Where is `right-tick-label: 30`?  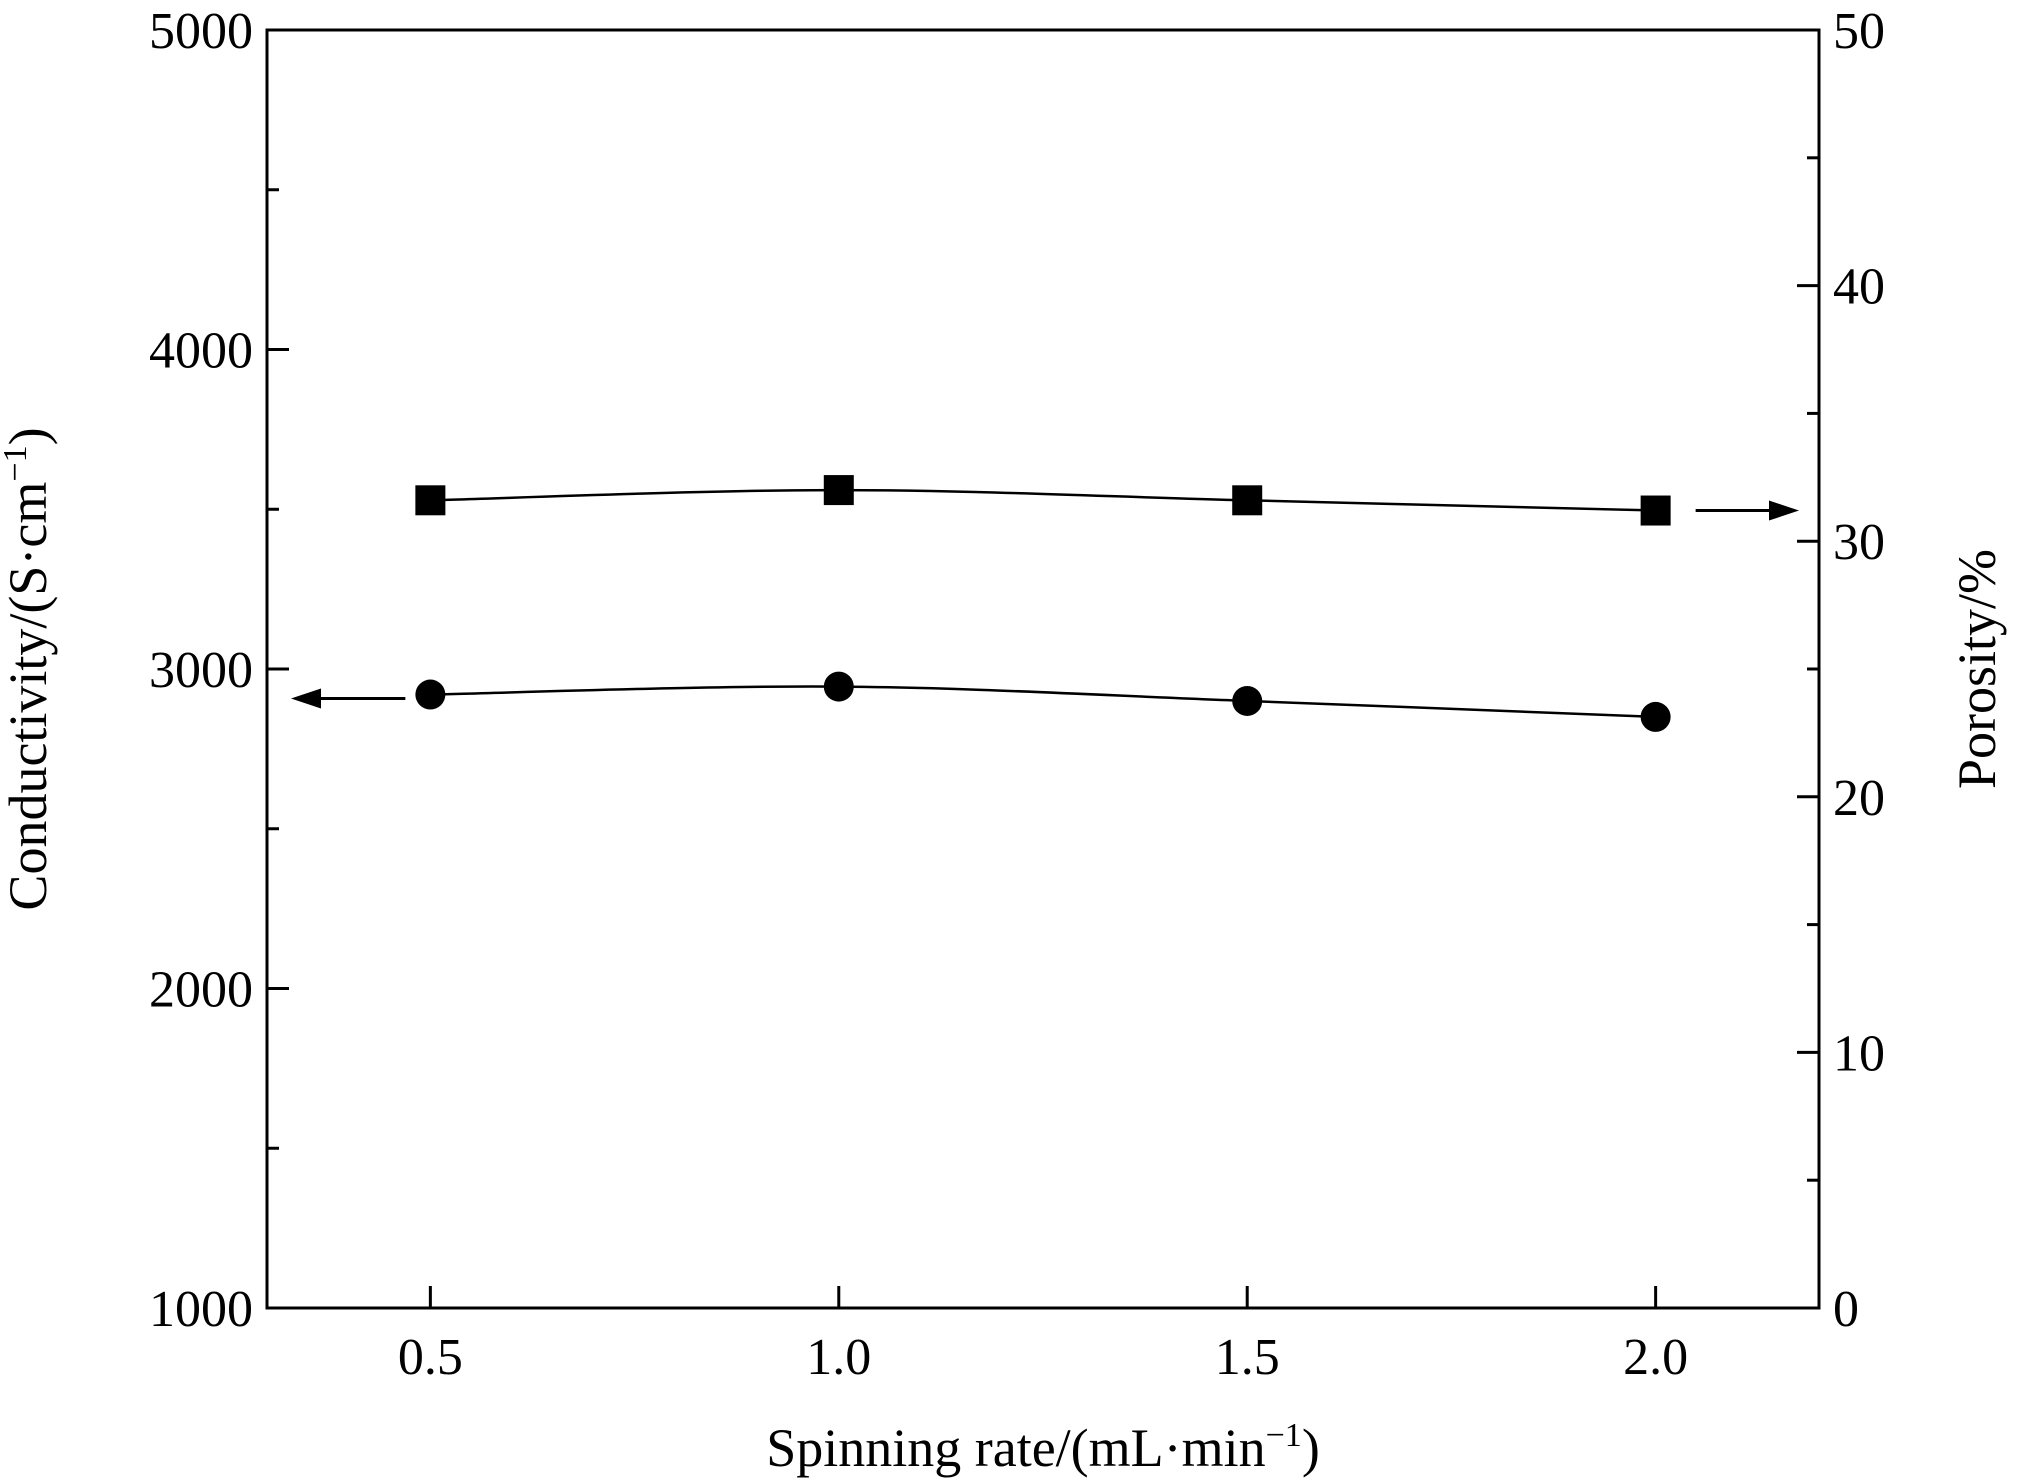
right-tick-label: 30 is located at coordinates (1859, 542).